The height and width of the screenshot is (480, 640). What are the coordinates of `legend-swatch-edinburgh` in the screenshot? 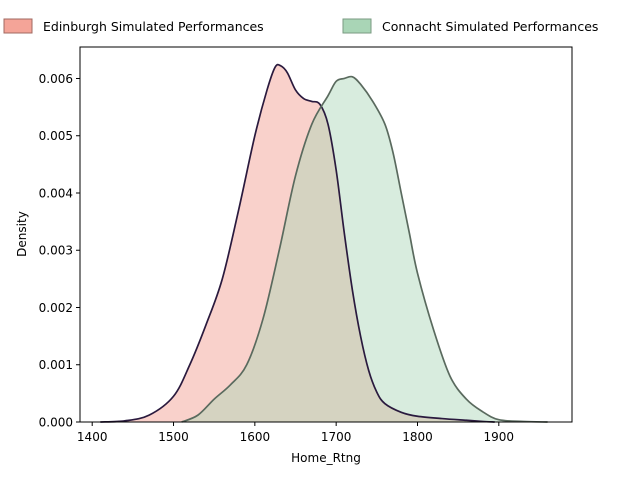 It's located at (18, 26).